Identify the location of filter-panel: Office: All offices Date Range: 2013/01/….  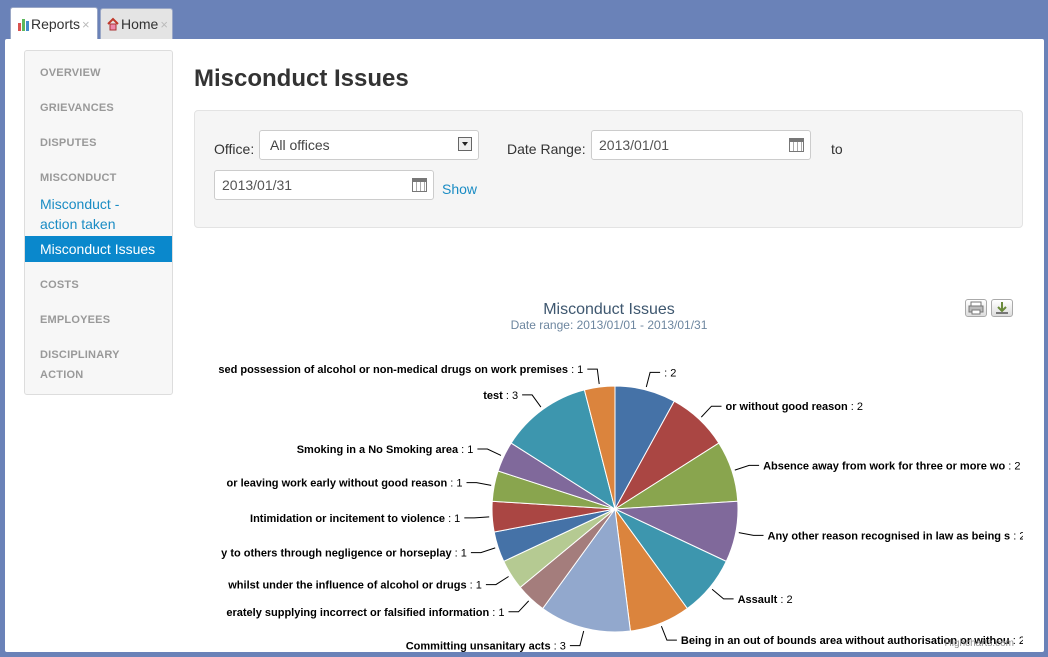
(608, 169).